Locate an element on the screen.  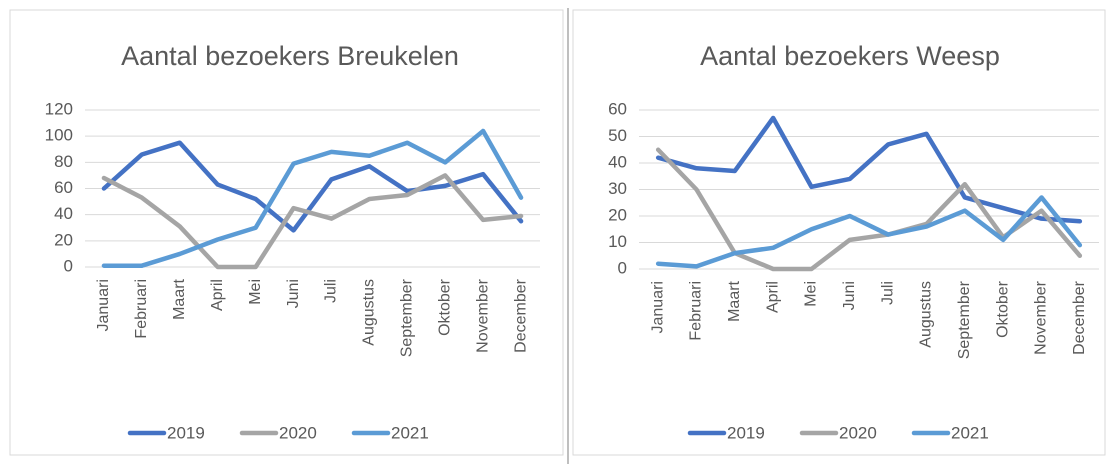
y-tick-label: 80 is located at coordinates (63, 161).